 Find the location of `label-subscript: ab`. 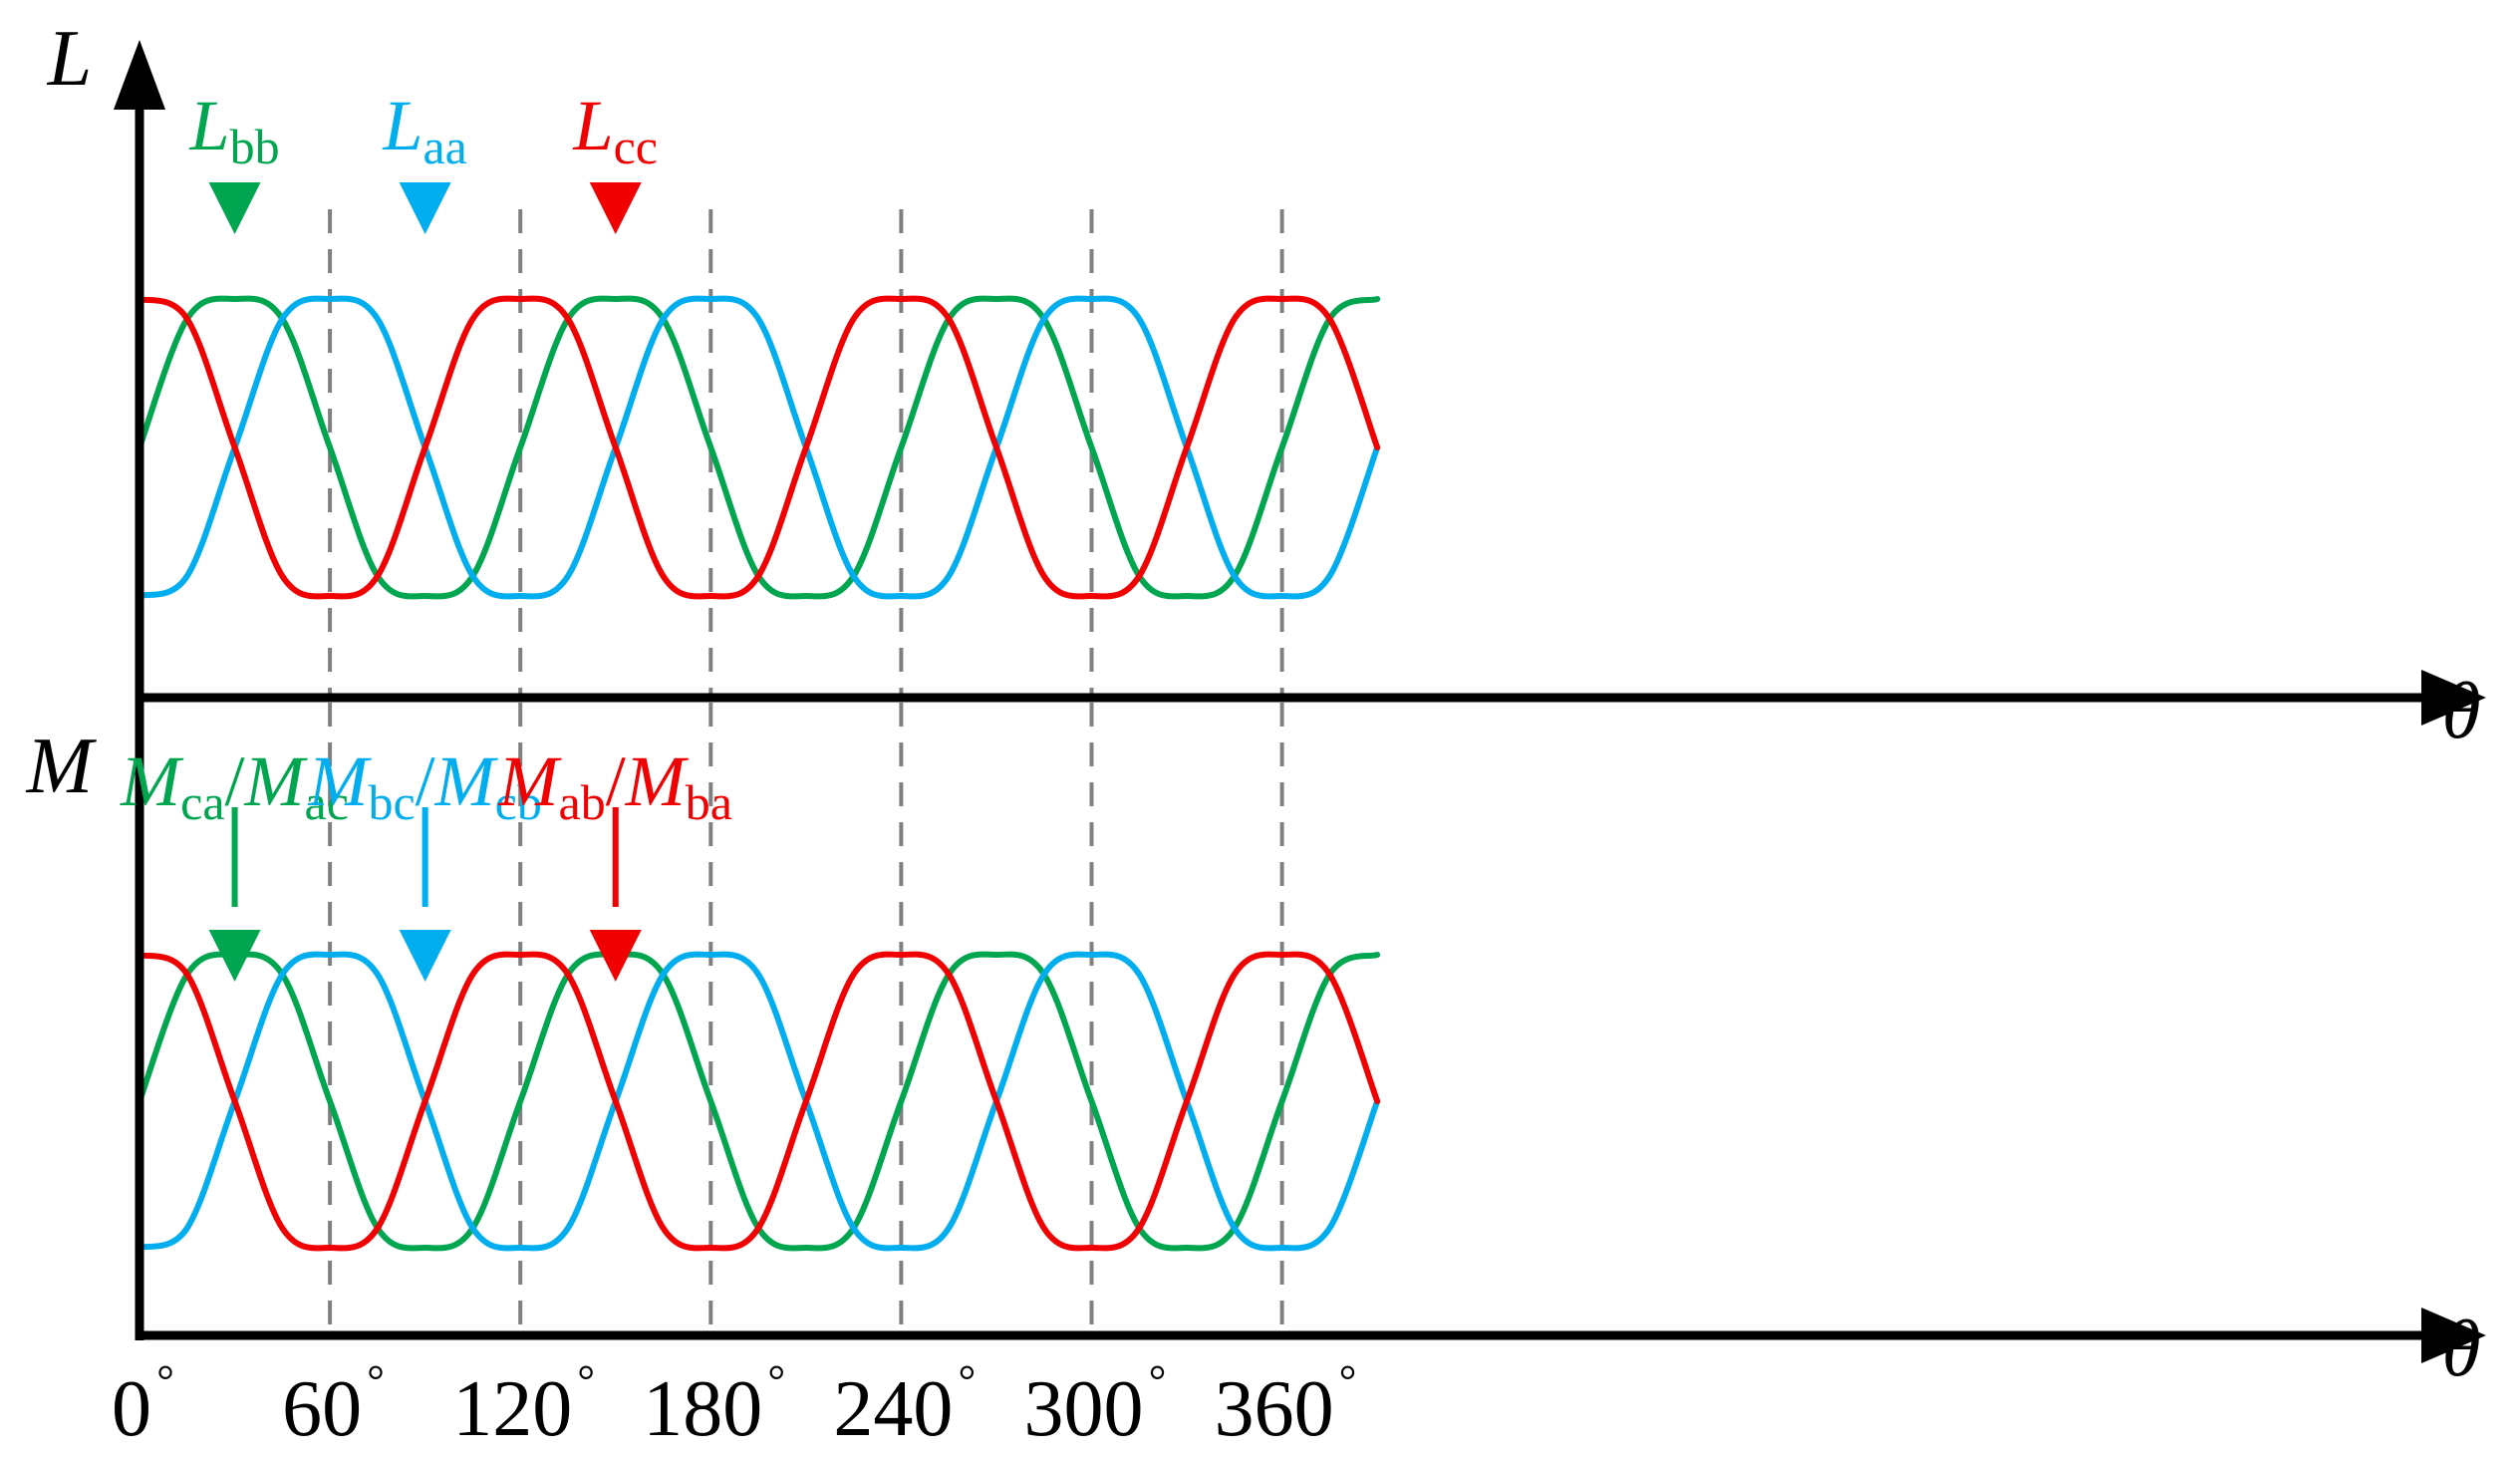

label-subscript: ab is located at coordinates (582, 802).